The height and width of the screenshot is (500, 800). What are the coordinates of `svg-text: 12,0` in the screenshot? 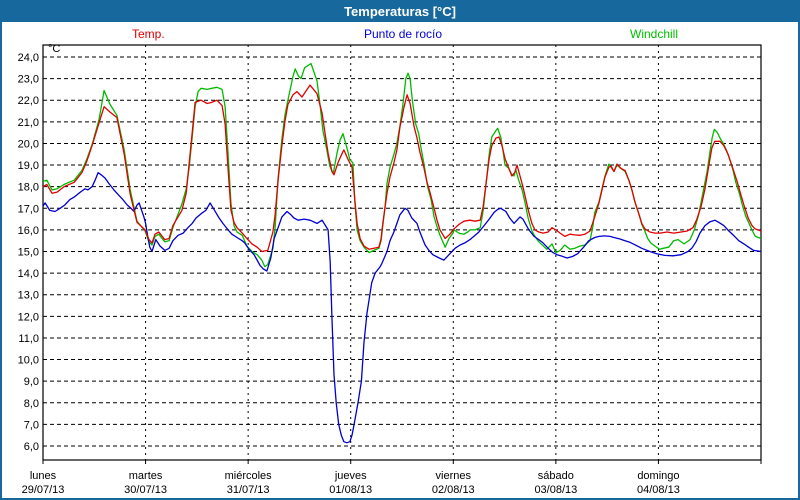 It's located at (28, 317).